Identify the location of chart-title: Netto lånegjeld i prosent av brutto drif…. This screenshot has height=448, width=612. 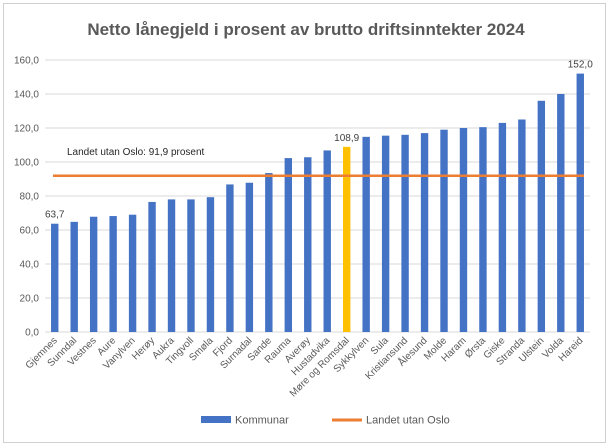
(306, 29).